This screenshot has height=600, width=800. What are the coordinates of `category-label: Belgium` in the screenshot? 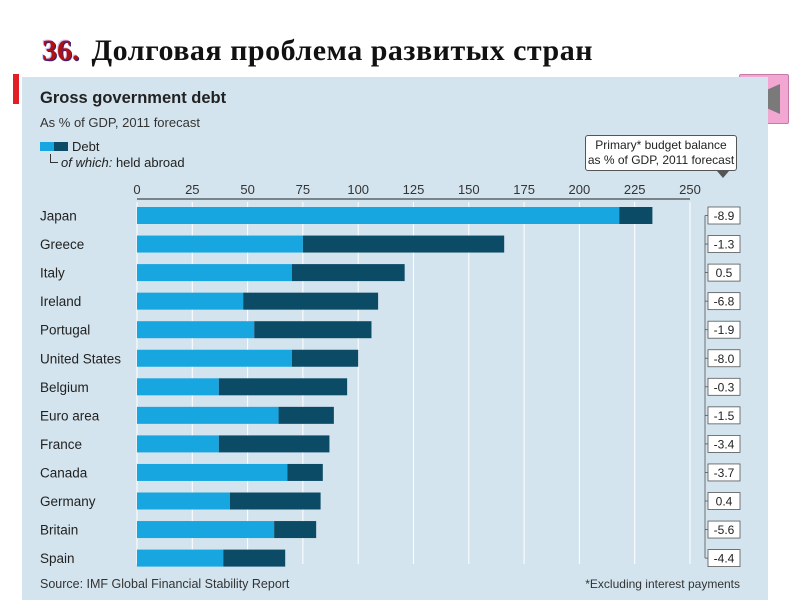 It's located at (64, 387).